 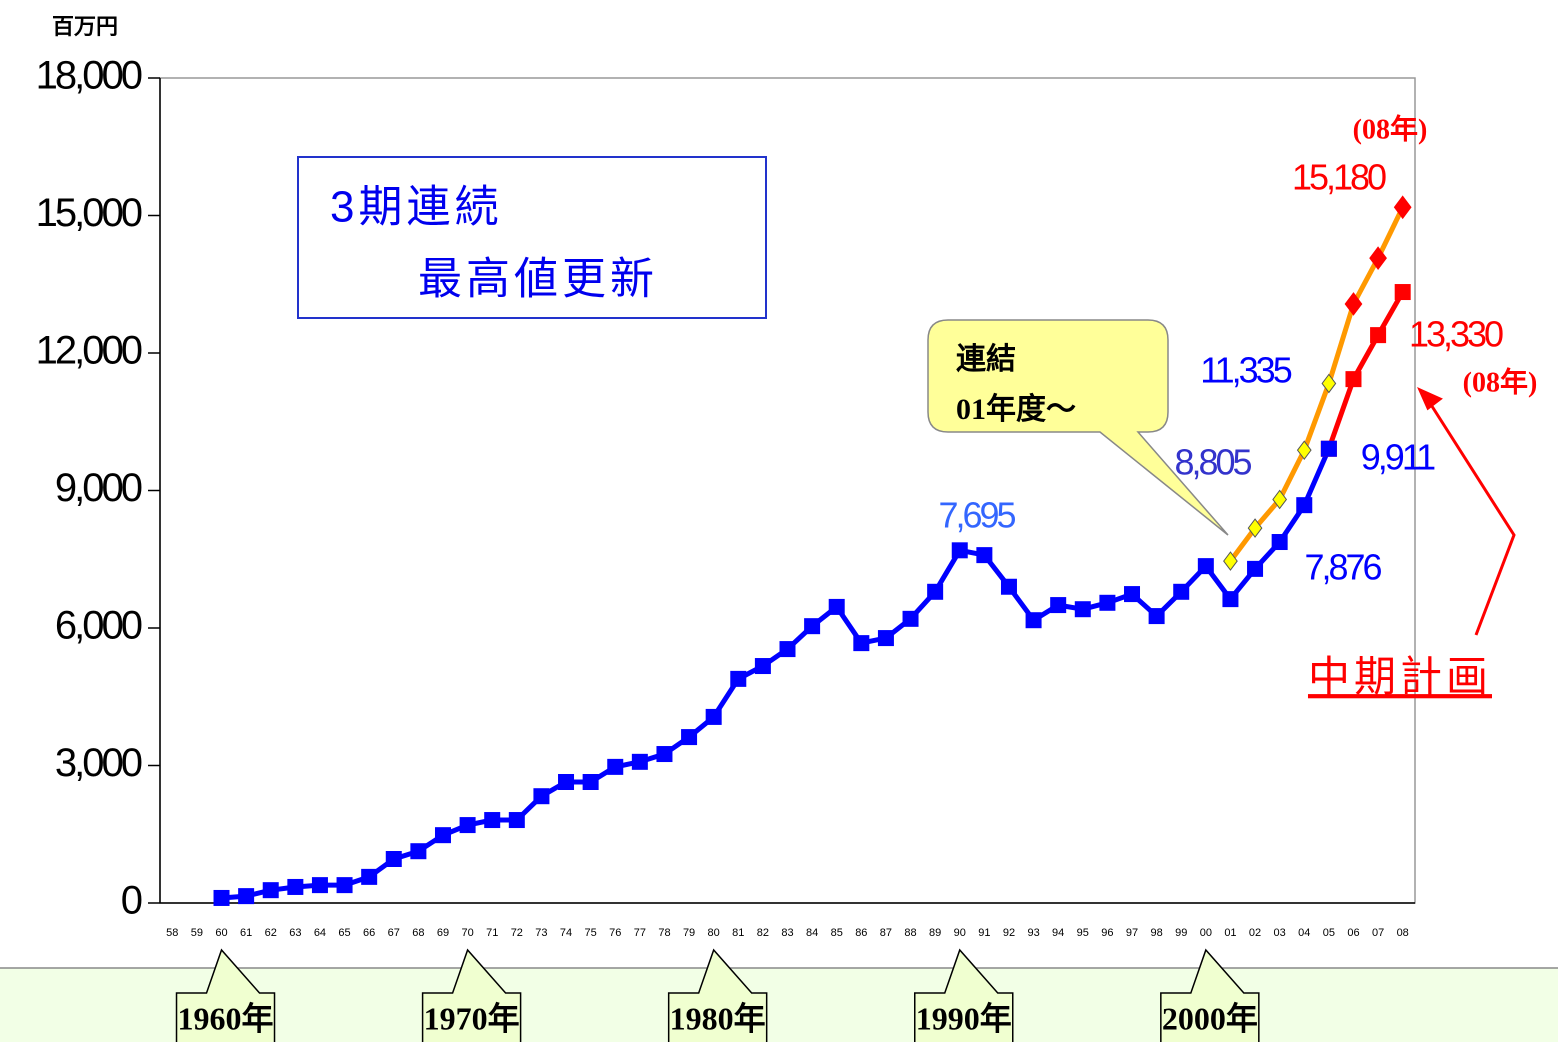 I want to click on x-tick-label: 73, so click(x=541, y=933).